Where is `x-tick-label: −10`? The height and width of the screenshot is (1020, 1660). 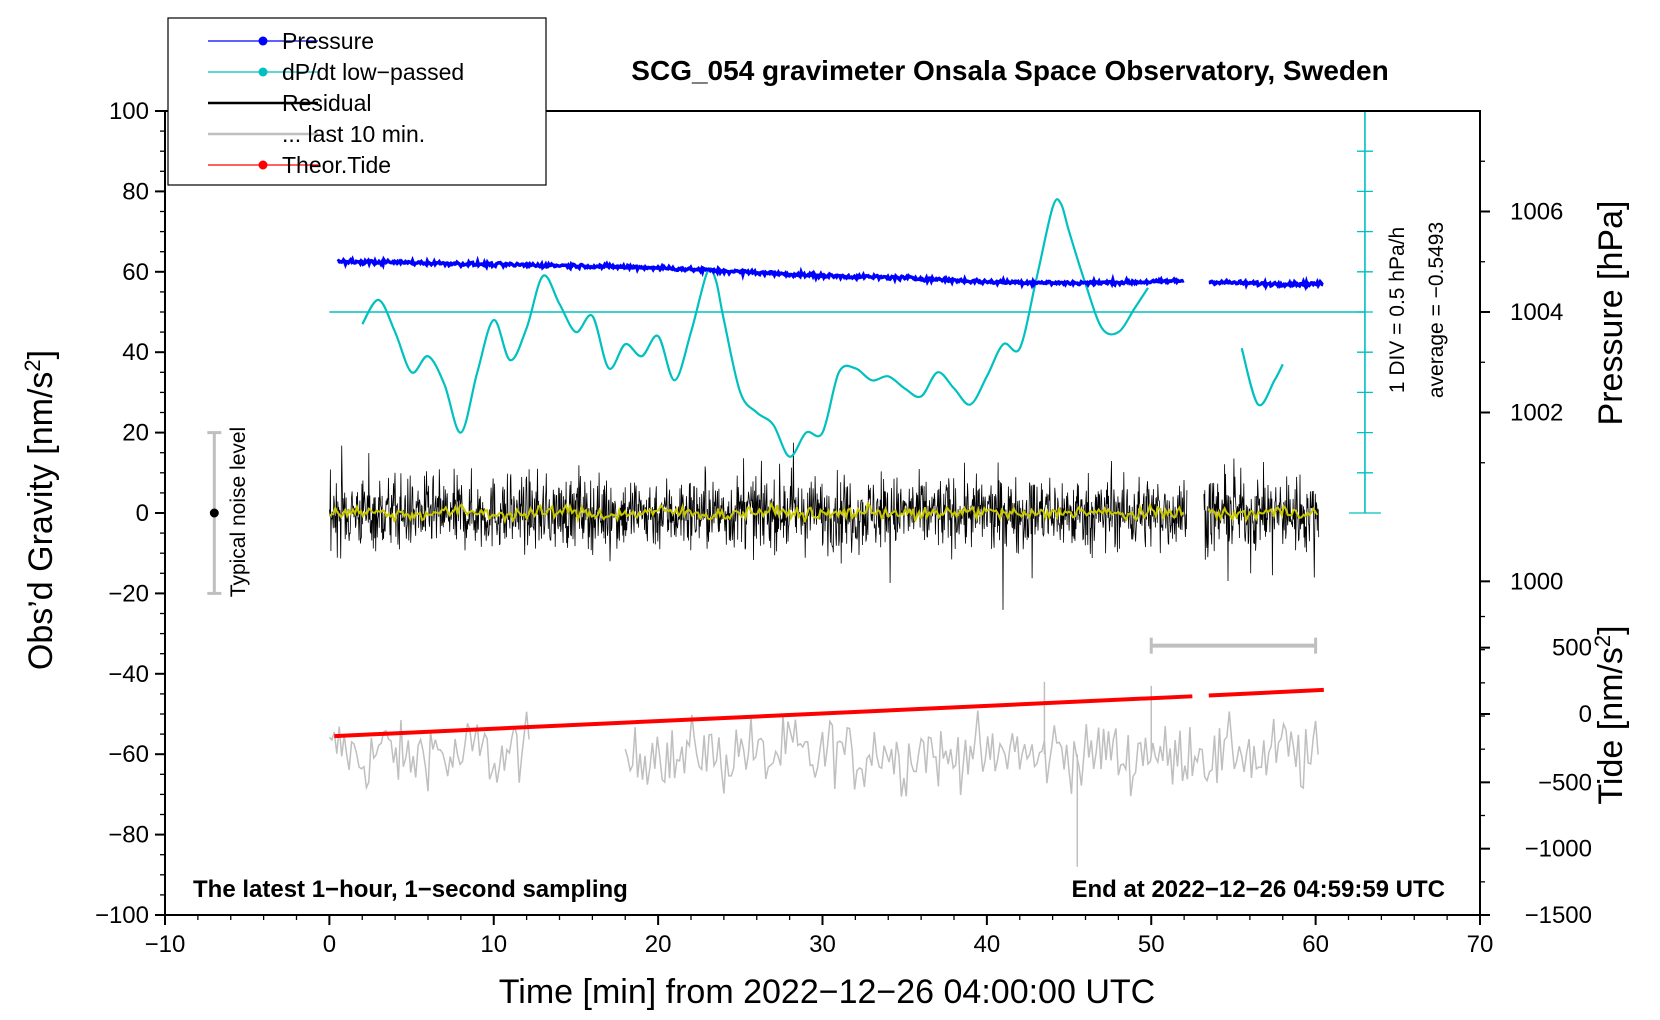
x-tick-label: −10 is located at coordinates (165, 944).